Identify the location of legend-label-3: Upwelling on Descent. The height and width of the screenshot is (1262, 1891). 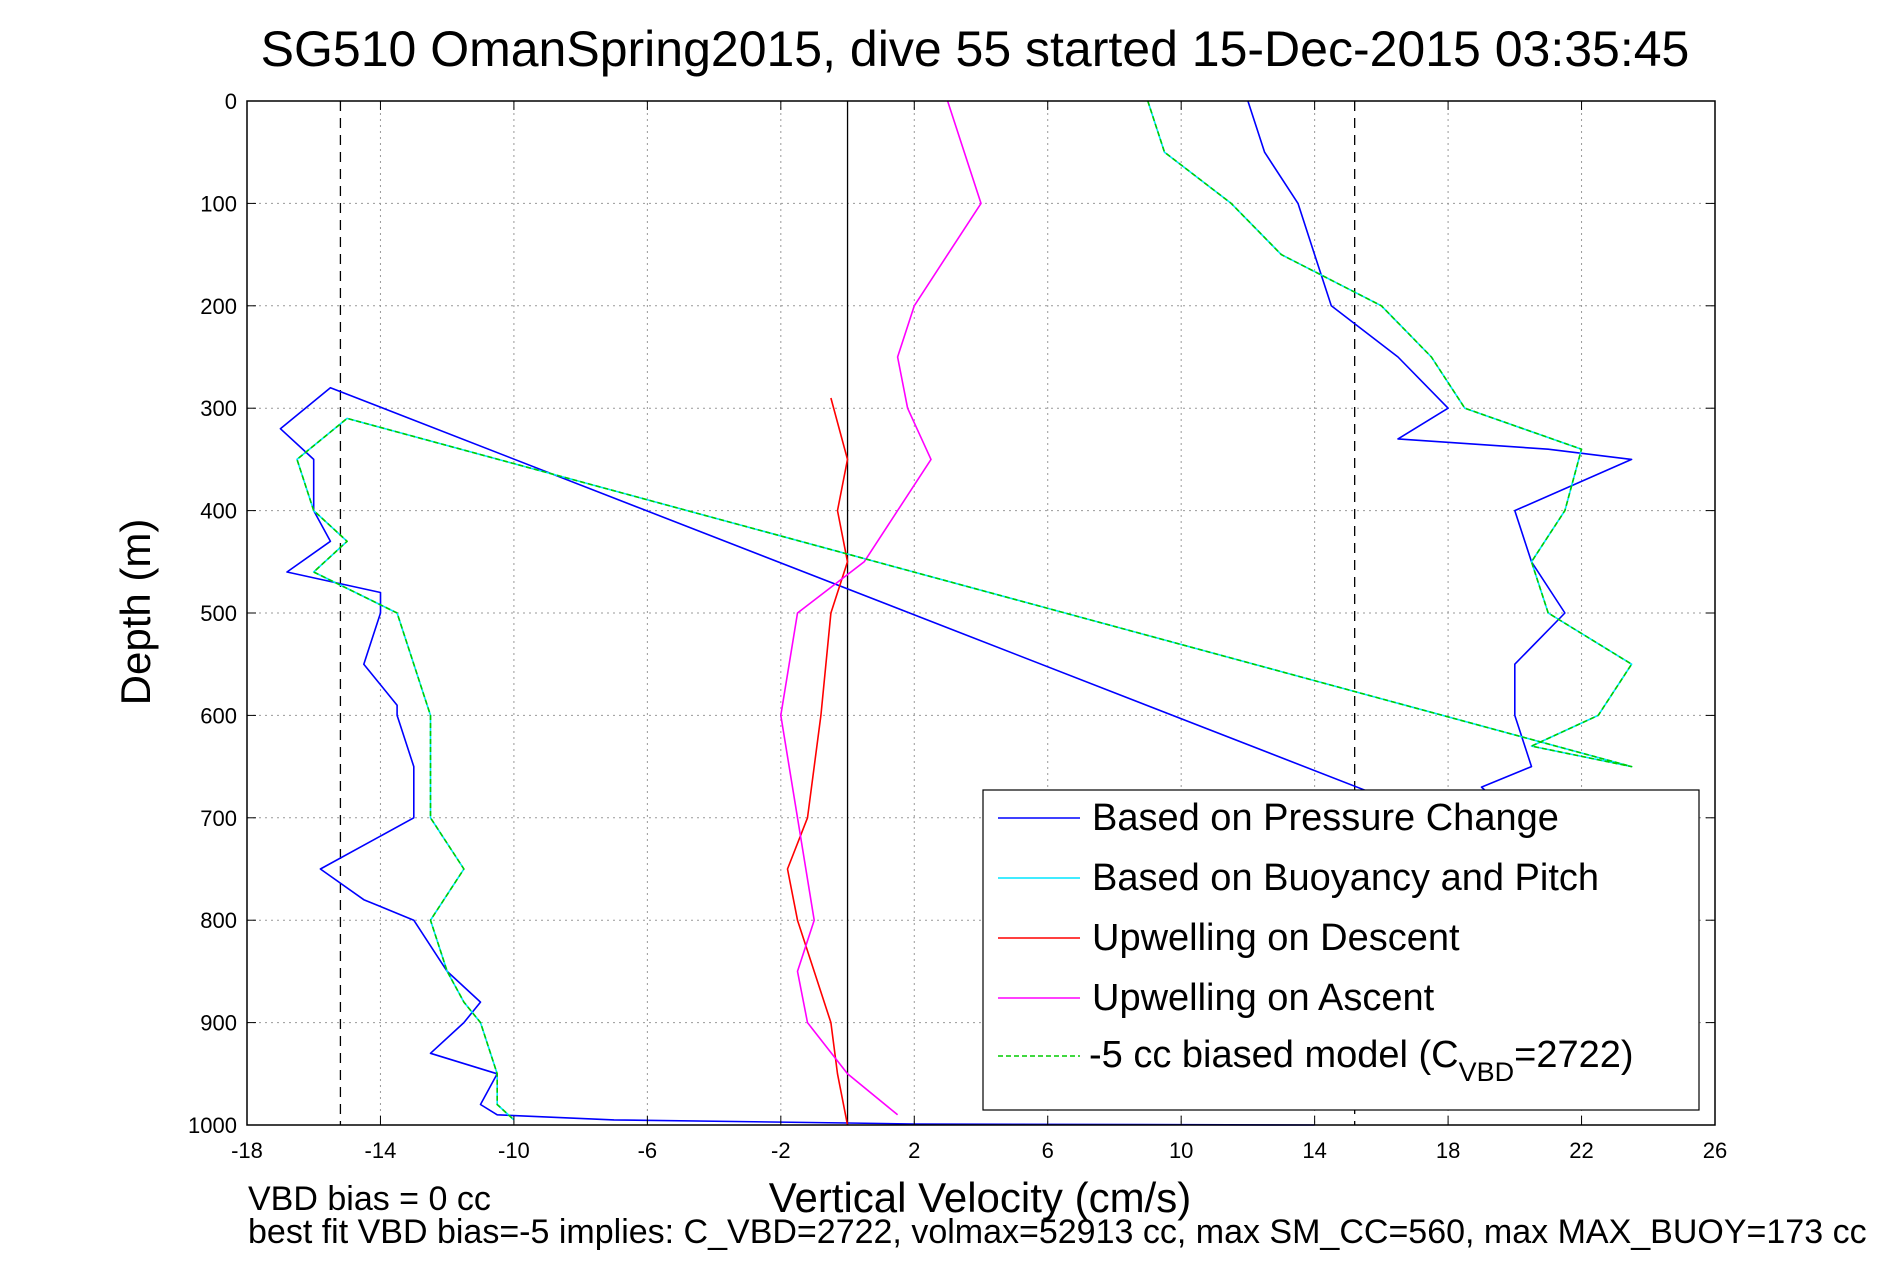
(1276, 938).